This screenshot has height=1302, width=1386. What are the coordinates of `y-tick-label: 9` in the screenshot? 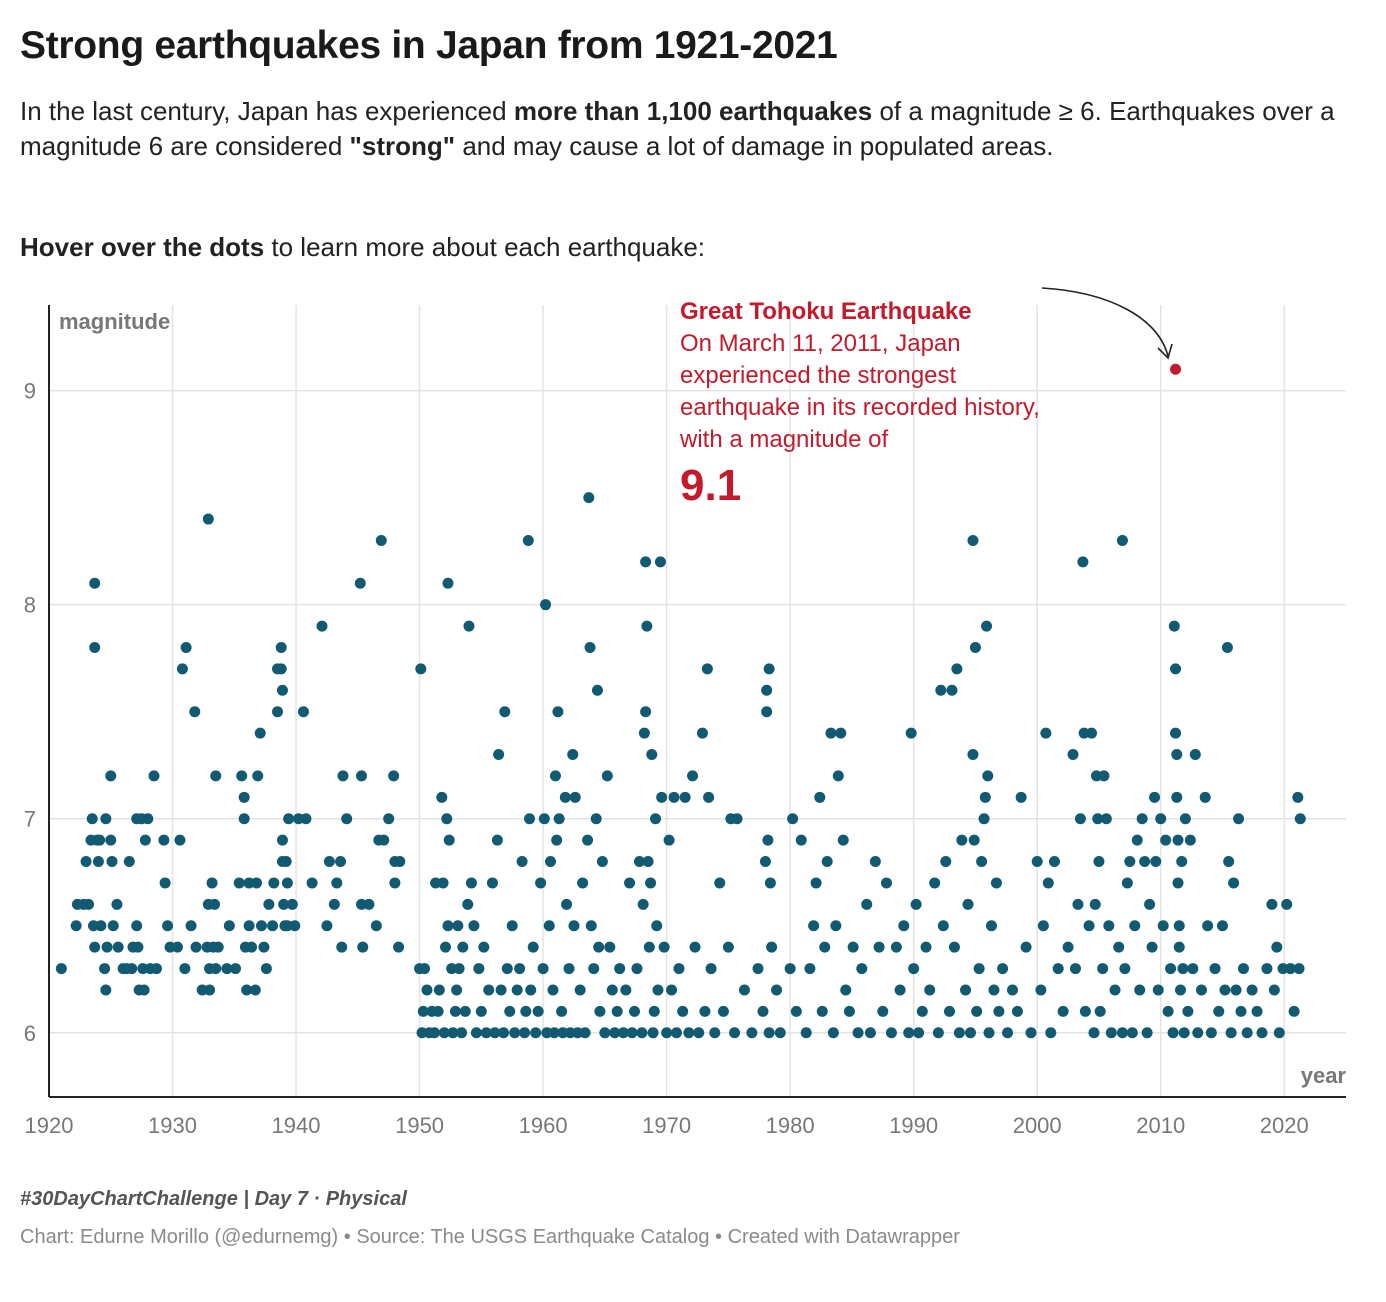 It's located at (30, 391).